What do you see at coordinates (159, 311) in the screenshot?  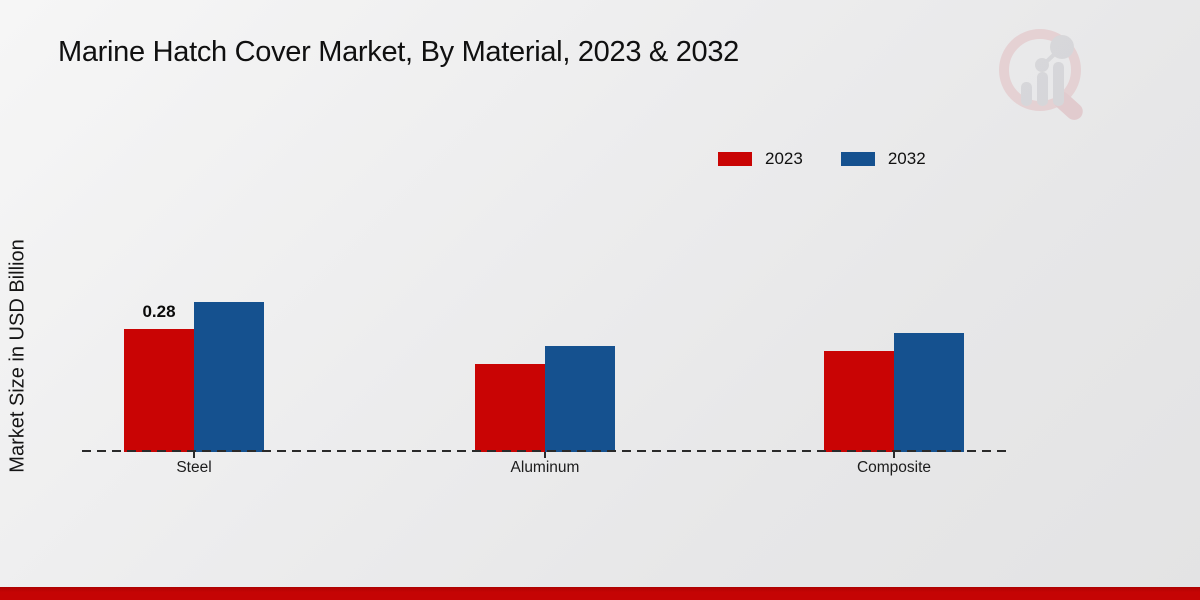 I see `bar-value-label-steel-2023: 0.28` at bounding box center [159, 311].